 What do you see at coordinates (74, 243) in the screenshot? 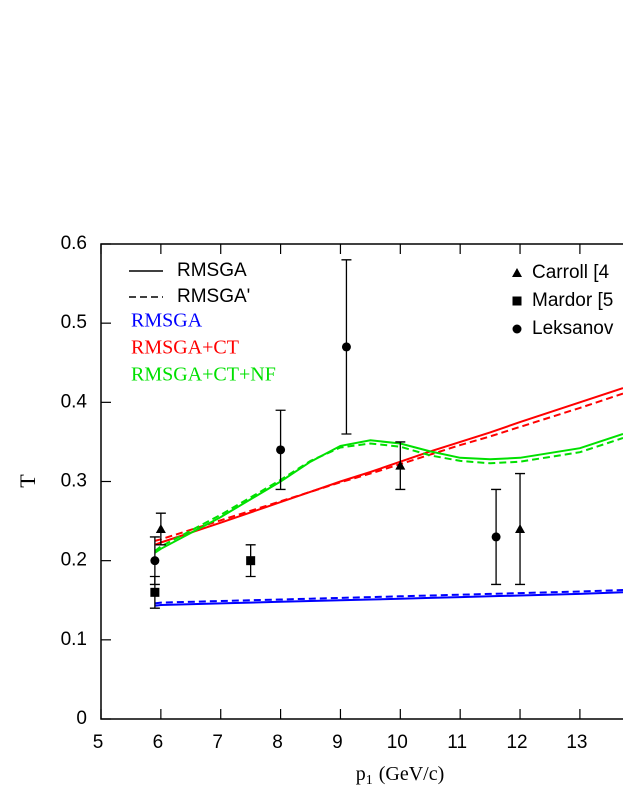
I see `y-tick-label: 0.6` at bounding box center [74, 243].